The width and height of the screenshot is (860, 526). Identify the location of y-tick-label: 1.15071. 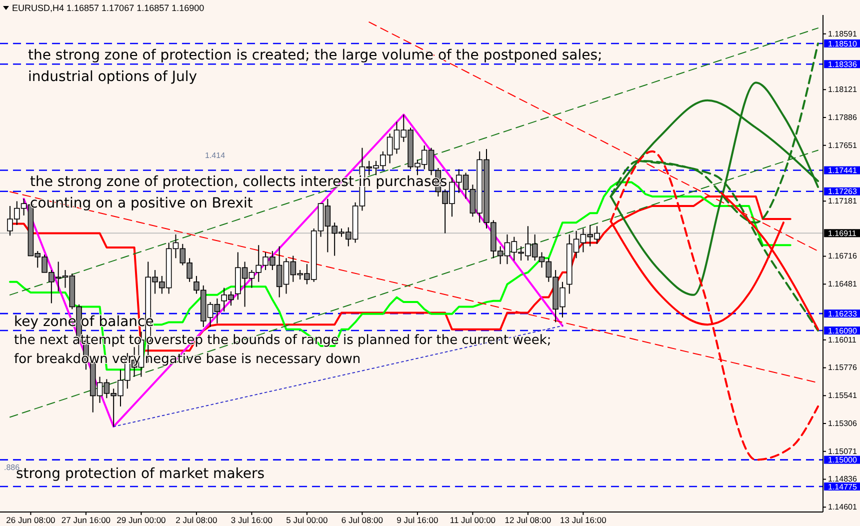
(843, 451).